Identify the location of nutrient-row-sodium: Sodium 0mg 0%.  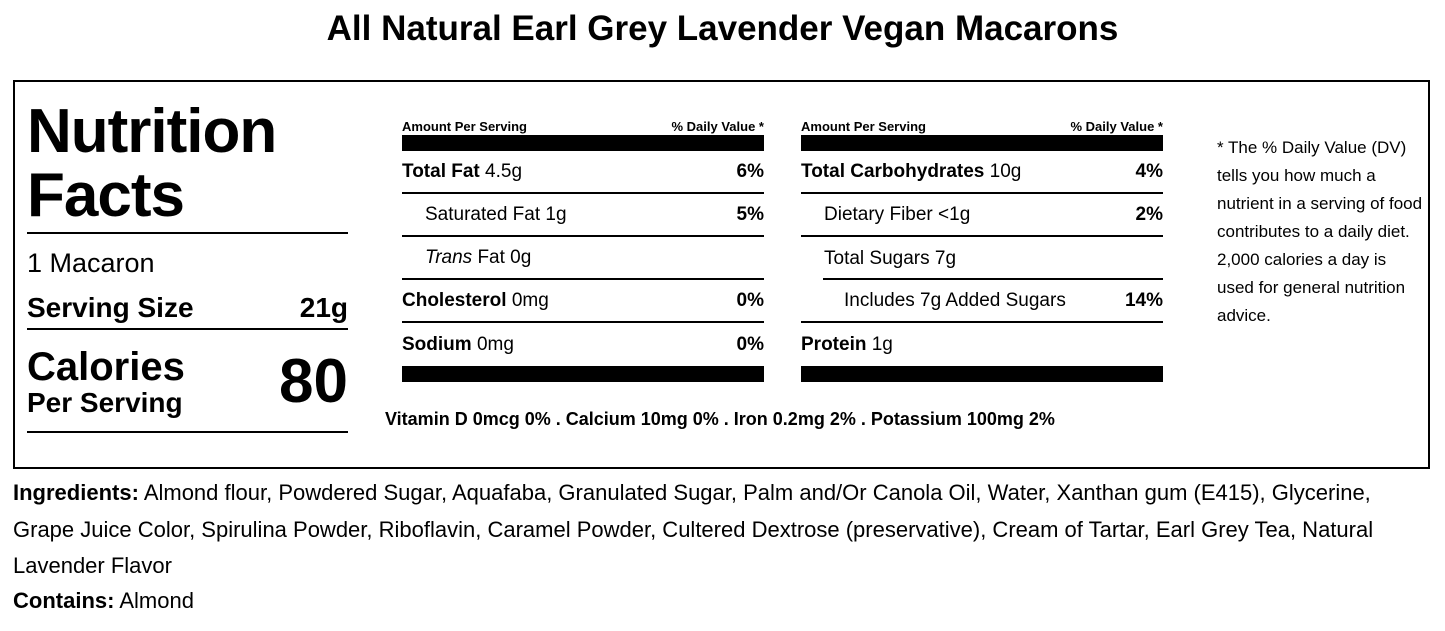
(583, 344).